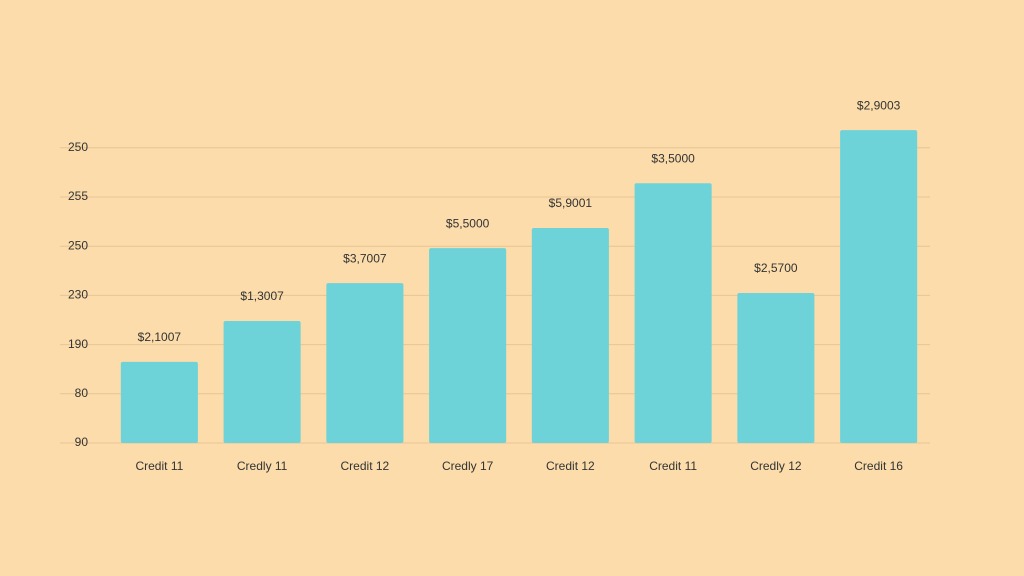  What do you see at coordinates (78, 196) in the screenshot?
I see `y-tick-label: 255` at bounding box center [78, 196].